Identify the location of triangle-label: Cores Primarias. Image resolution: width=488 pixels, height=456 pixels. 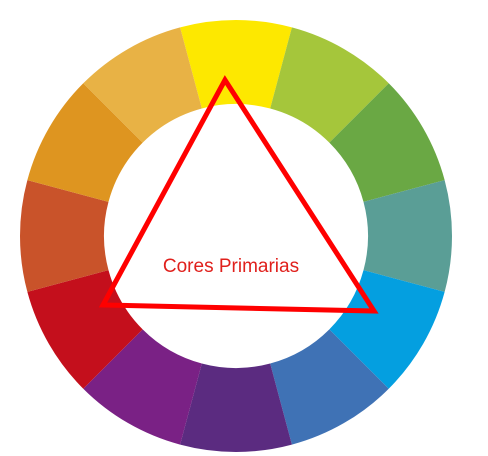
(231, 266).